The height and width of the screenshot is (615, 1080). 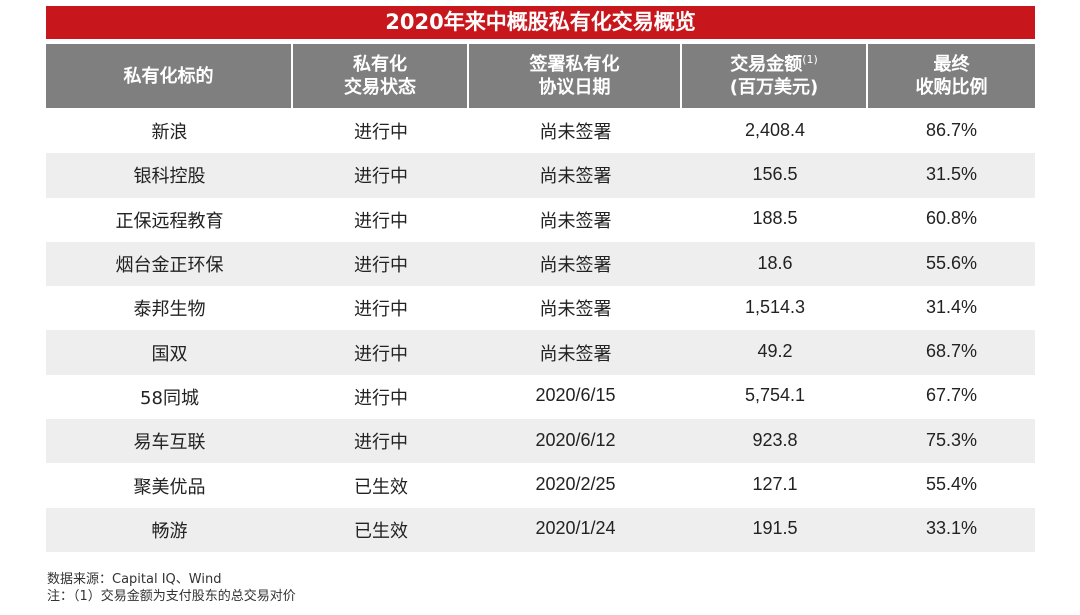 What do you see at coordinates (775, 173) in the screenshot?
I see `cell-amount: 156.5` at bounding box center [775, 173].